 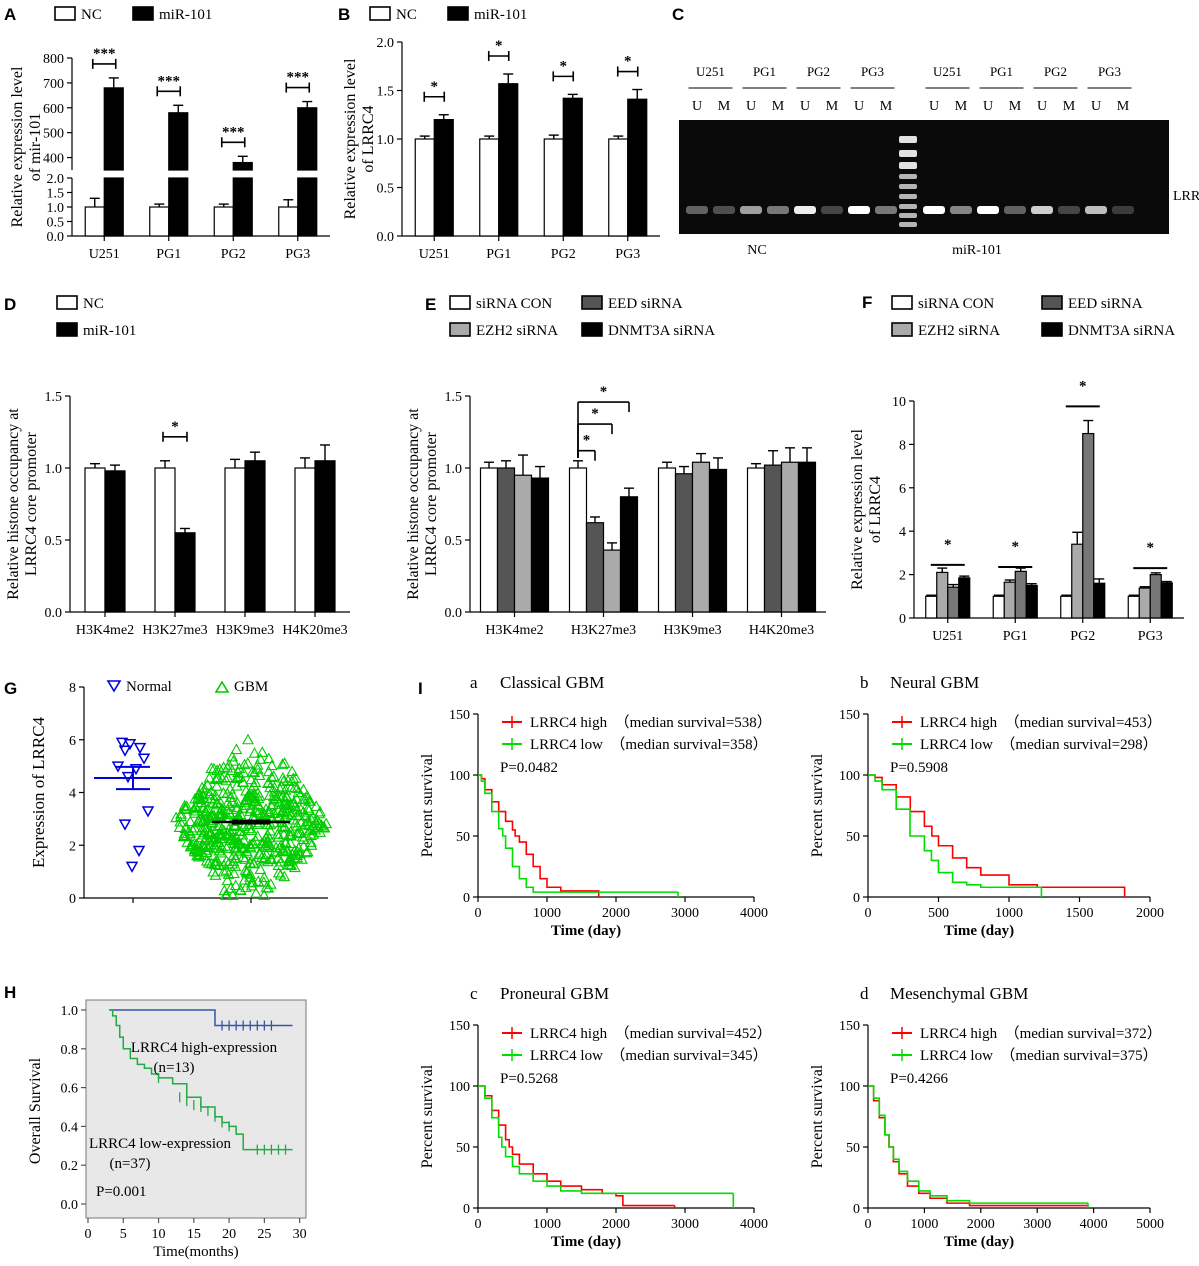 What do you see at coordinates (924, 177) in the screenshot?
I see `gel-background` at bounding box center [924, 177].